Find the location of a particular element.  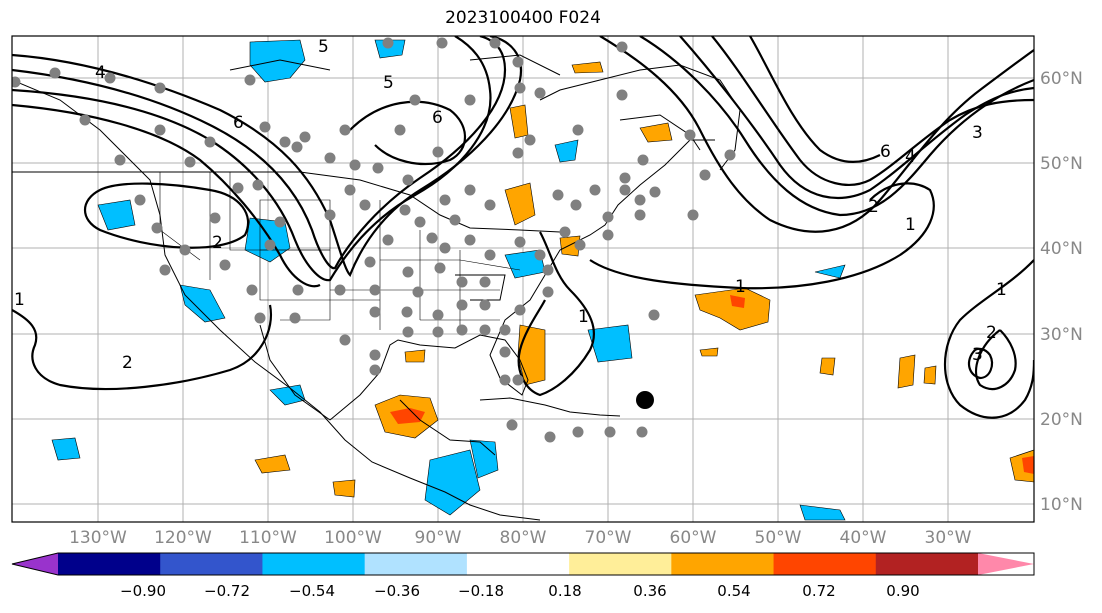

colorbar-tick: 0.18 is located at coordinates (564, 591).